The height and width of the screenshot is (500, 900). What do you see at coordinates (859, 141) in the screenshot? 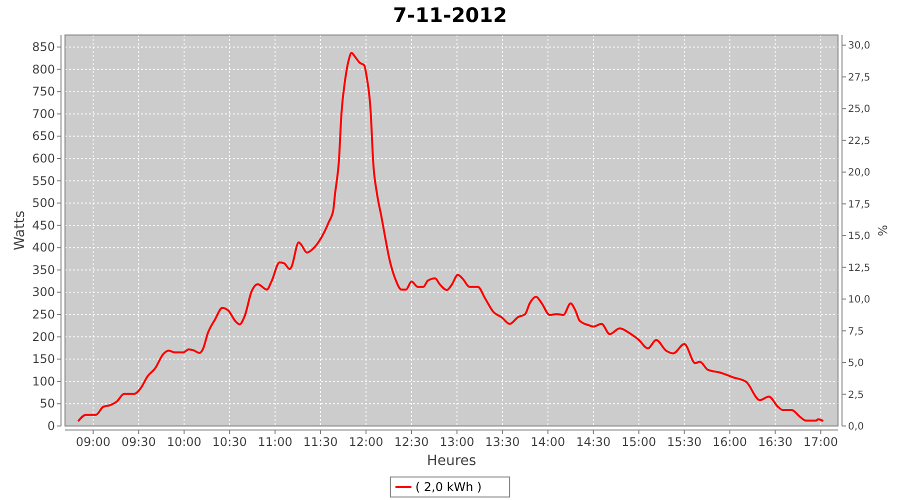
I see `y2-tick-label: 22,5` at bounding box center [859, 141].